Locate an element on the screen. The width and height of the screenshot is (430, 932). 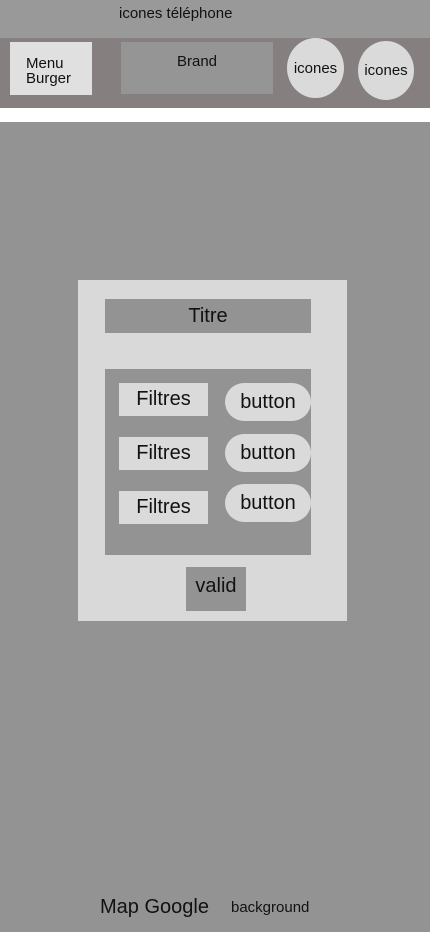
menu-burger-button: Menu Burger is located at coordinates (51, 68).